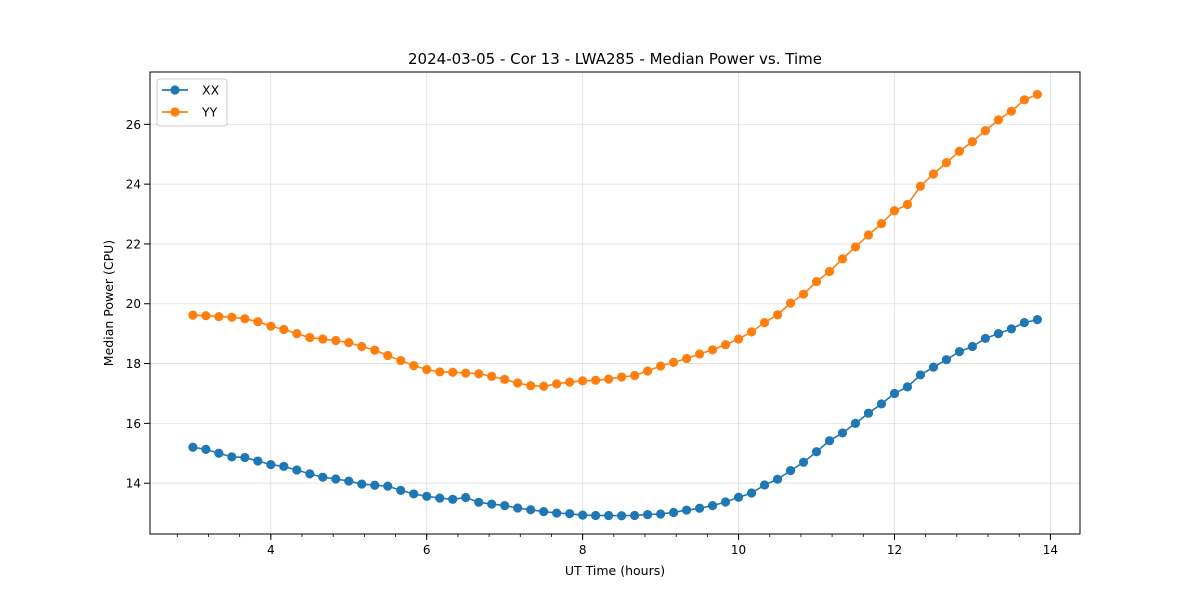 The height and width of the screenshot is (600, 1200). Describe the element at coordinates (133, 364) in the screenshot. I see `y-tick-label: 18` at that location.